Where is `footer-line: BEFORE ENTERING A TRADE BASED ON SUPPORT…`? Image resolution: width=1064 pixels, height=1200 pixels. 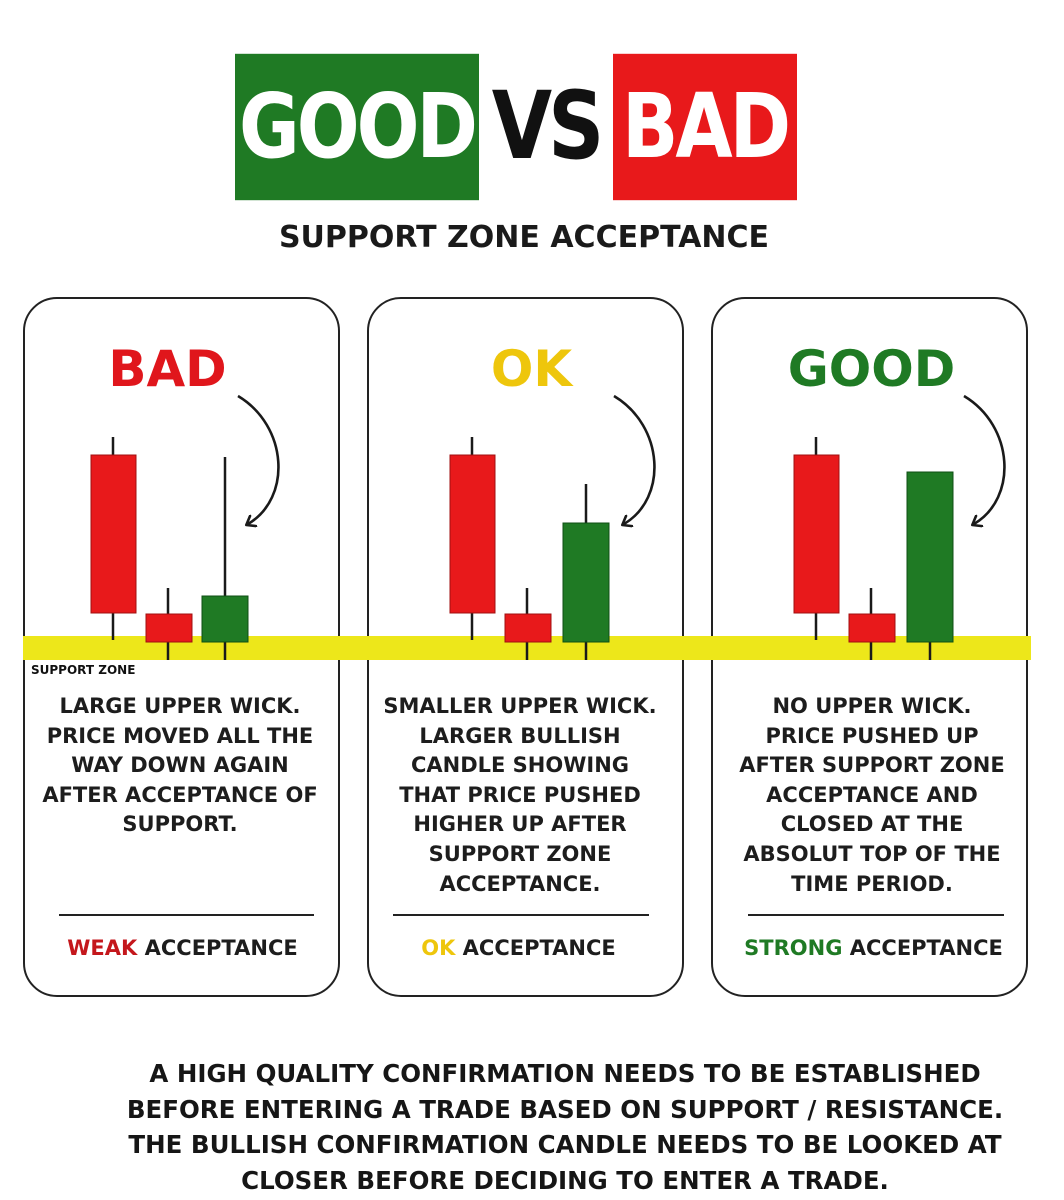
footer-line: BEFORE ENTERING A TRADE BASED ON SUPPORT… is located at coordinates (565, 1109).